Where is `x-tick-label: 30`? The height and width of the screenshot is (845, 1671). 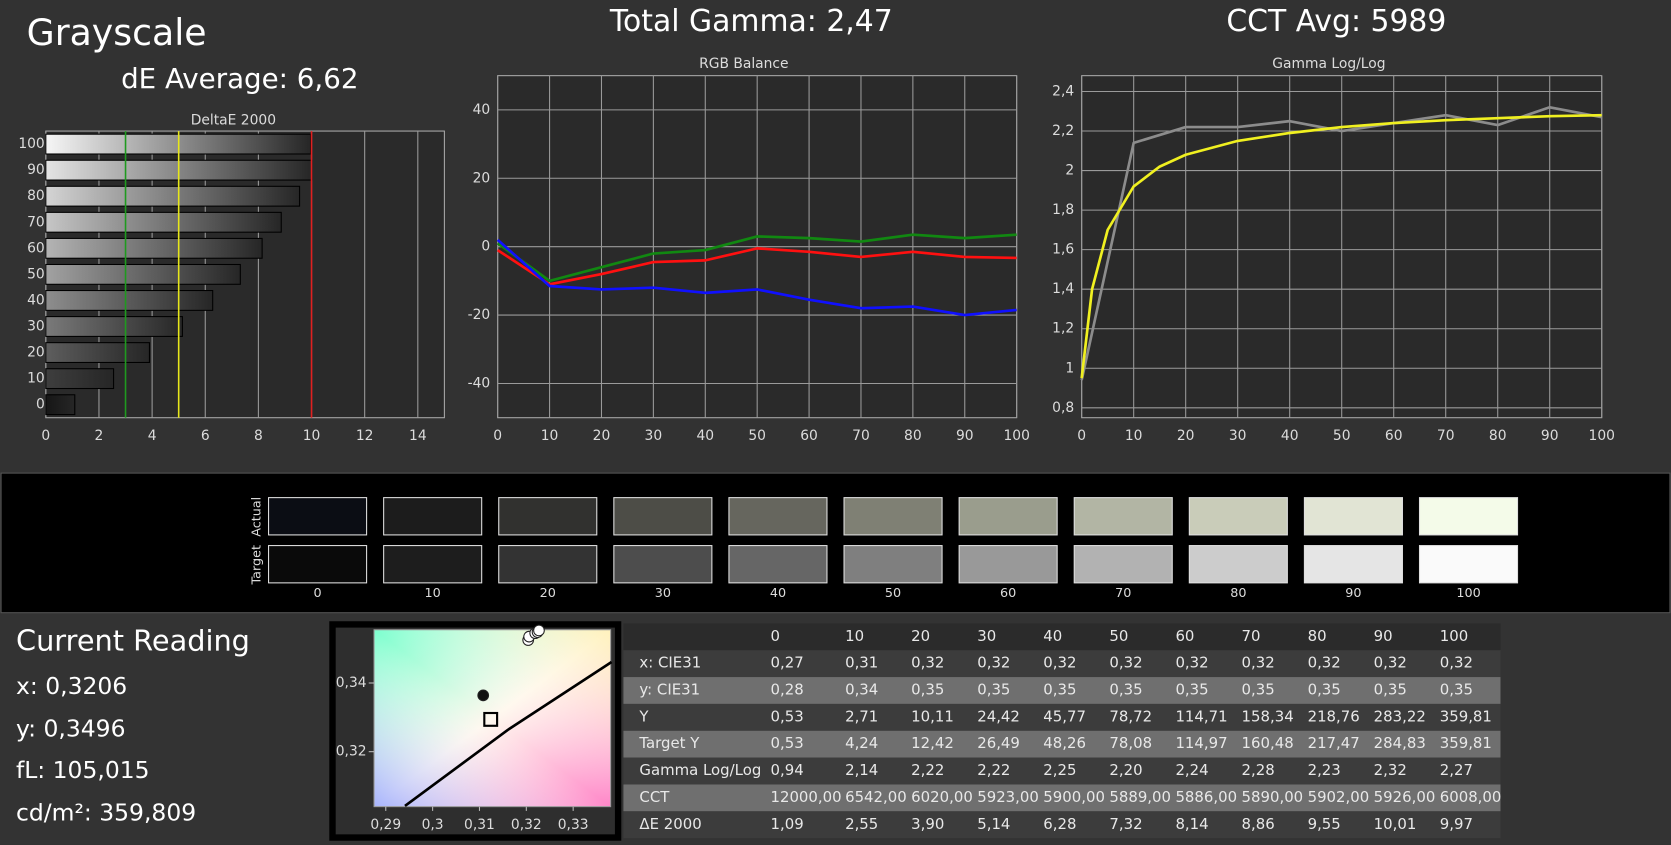
x-tick-label: 30 is located at coordinates (1238, 436).